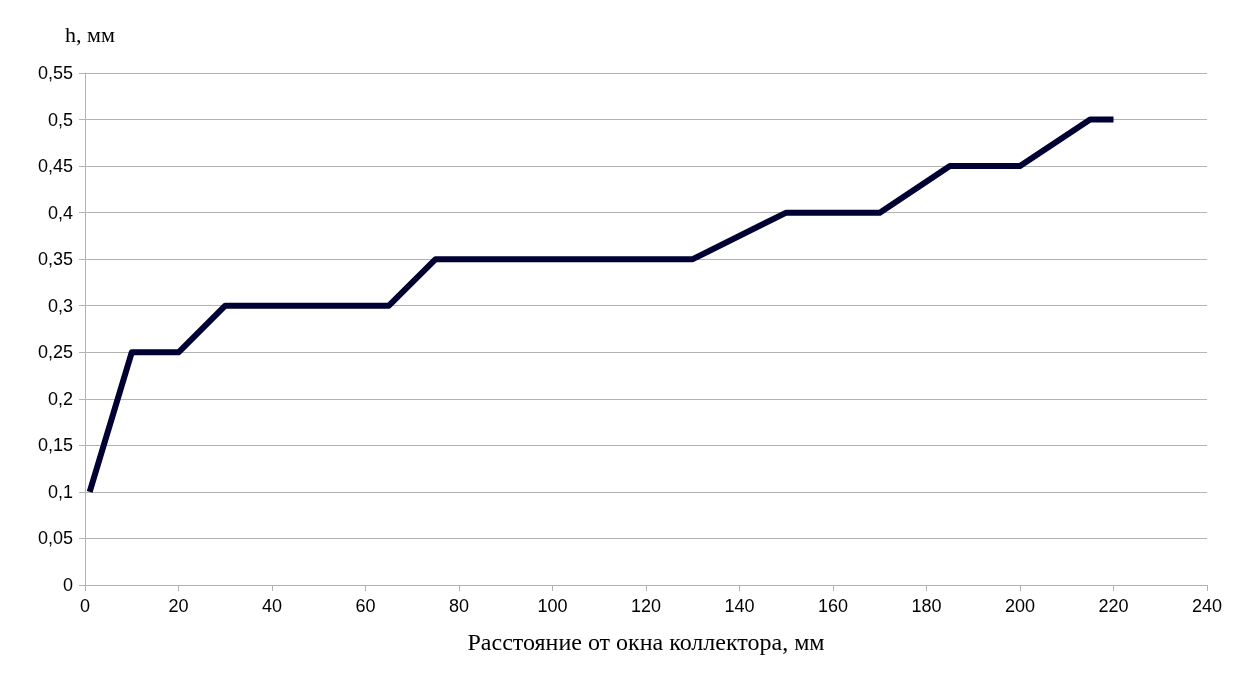 The width and height of the screenshot is (1242, 692). What do you see at coordinates (272, 606) in the screenshot?
I see `x-tick-label: 40` at bounding box center [272, 606].